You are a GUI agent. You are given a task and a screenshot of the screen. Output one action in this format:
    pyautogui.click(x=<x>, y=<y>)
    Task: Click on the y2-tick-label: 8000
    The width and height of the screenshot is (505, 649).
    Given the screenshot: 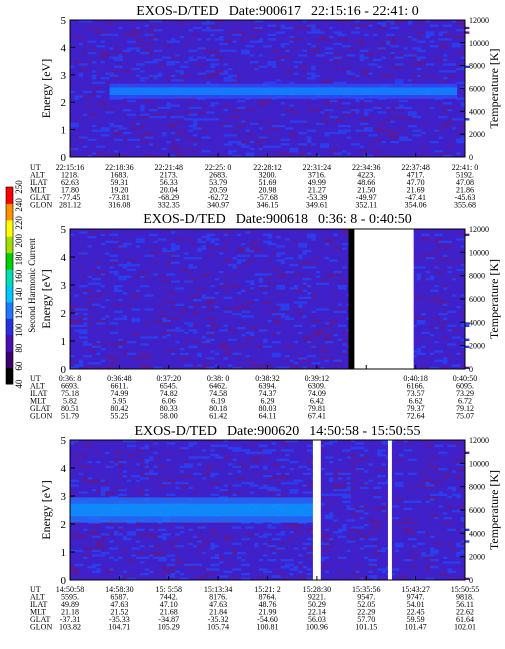 What is the action you would take?
    pyautogui.click(x=477, y=487)
    